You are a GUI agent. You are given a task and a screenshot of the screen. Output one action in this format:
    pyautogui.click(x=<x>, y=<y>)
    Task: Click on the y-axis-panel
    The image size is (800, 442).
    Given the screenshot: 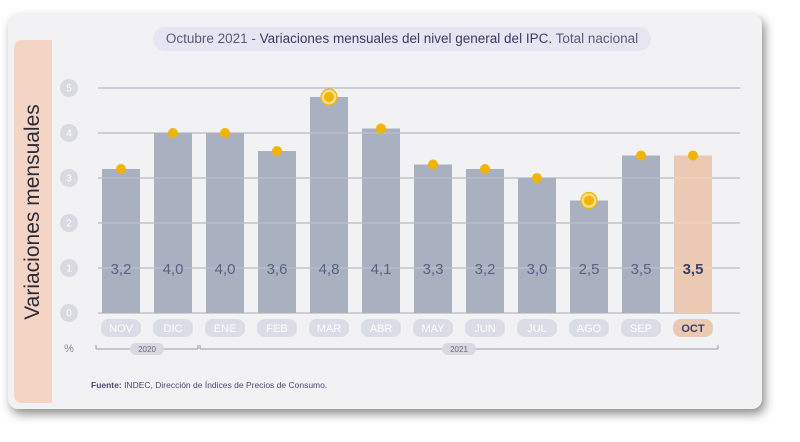 What is the action you would take?
    pyautogui.click(x=33, y=221)
    